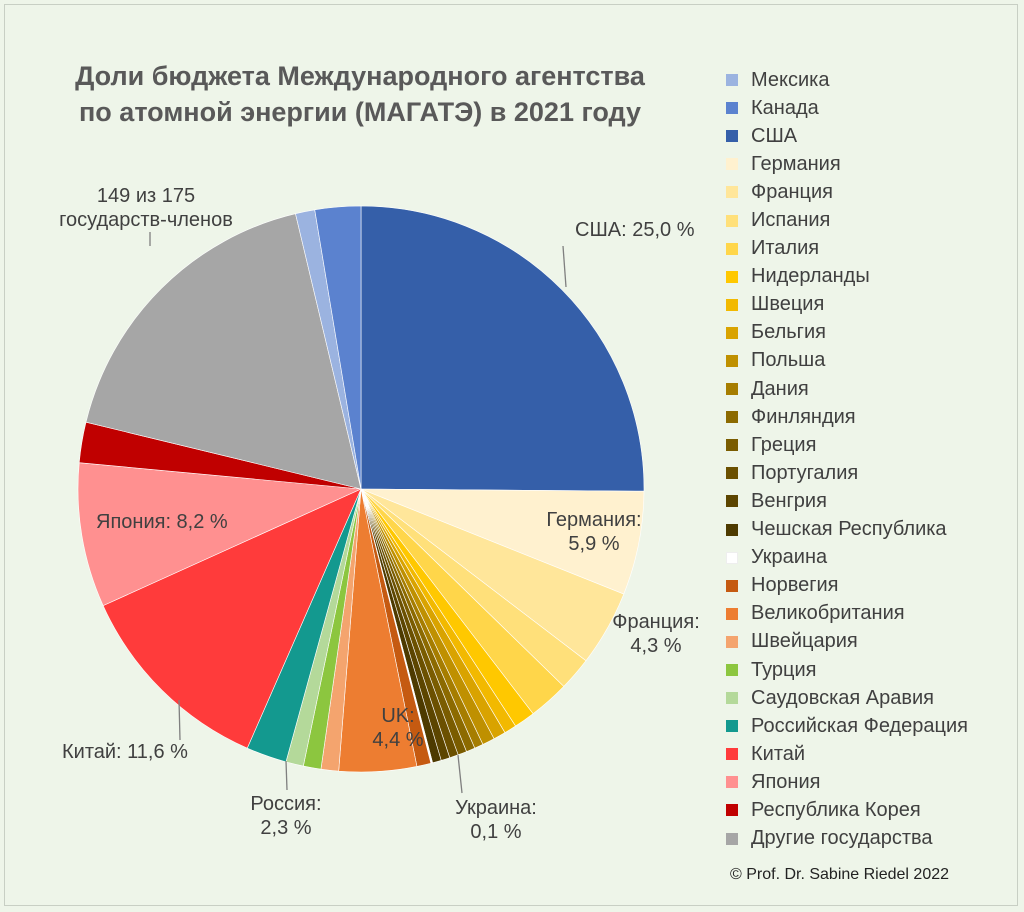 The image size is (1024, 912). Describe the element at coordinates (873, 445) in the screenshot. I see `legend-item: Греция` at that location.